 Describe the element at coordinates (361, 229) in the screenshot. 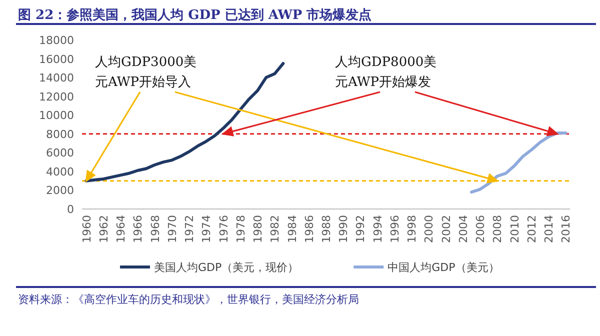

I see `x-tick-label: 1992` at that location.